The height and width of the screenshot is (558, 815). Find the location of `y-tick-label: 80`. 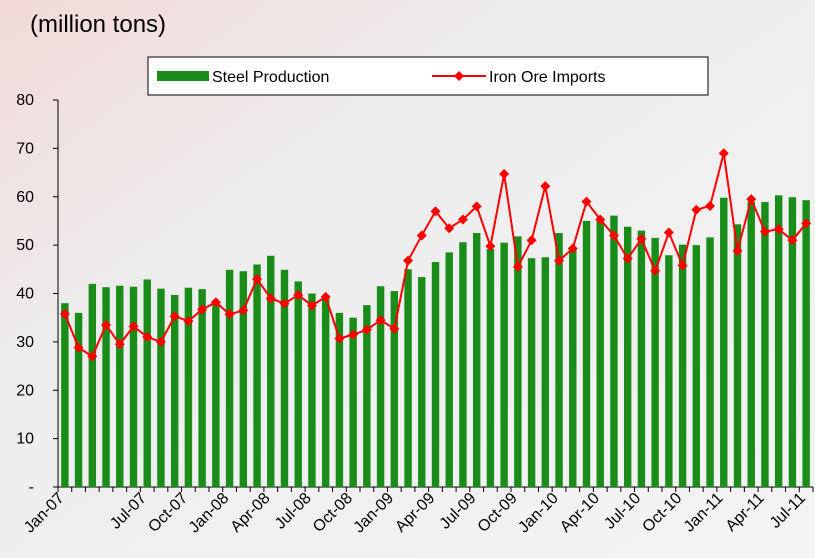

y-tick-label: 80 is located at coordinates (25, 100).